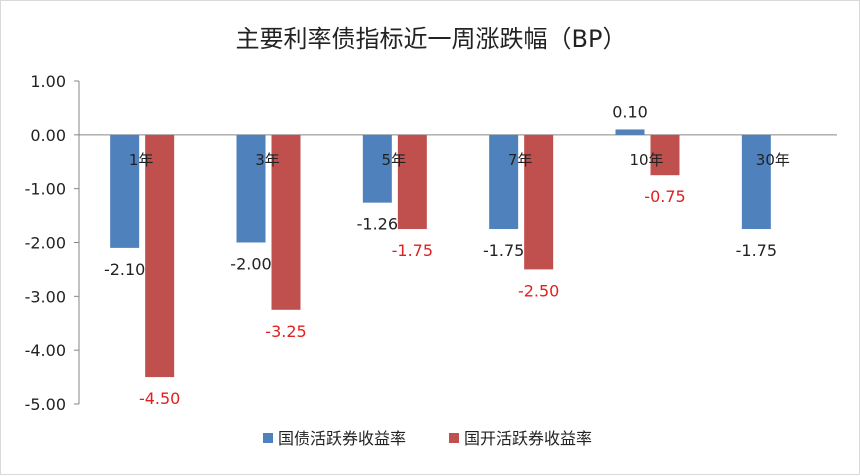 Image resolution: width=860 pixels, height=476 pixels. I want to click on category-label: 7年, so click(520, 160).